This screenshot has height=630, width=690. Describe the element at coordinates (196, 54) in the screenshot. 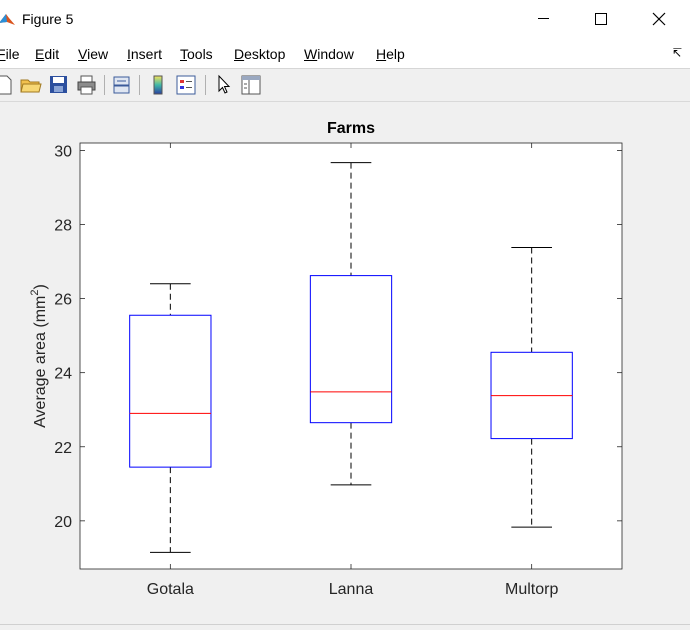

I see `menu-tools: Tools` at that location.